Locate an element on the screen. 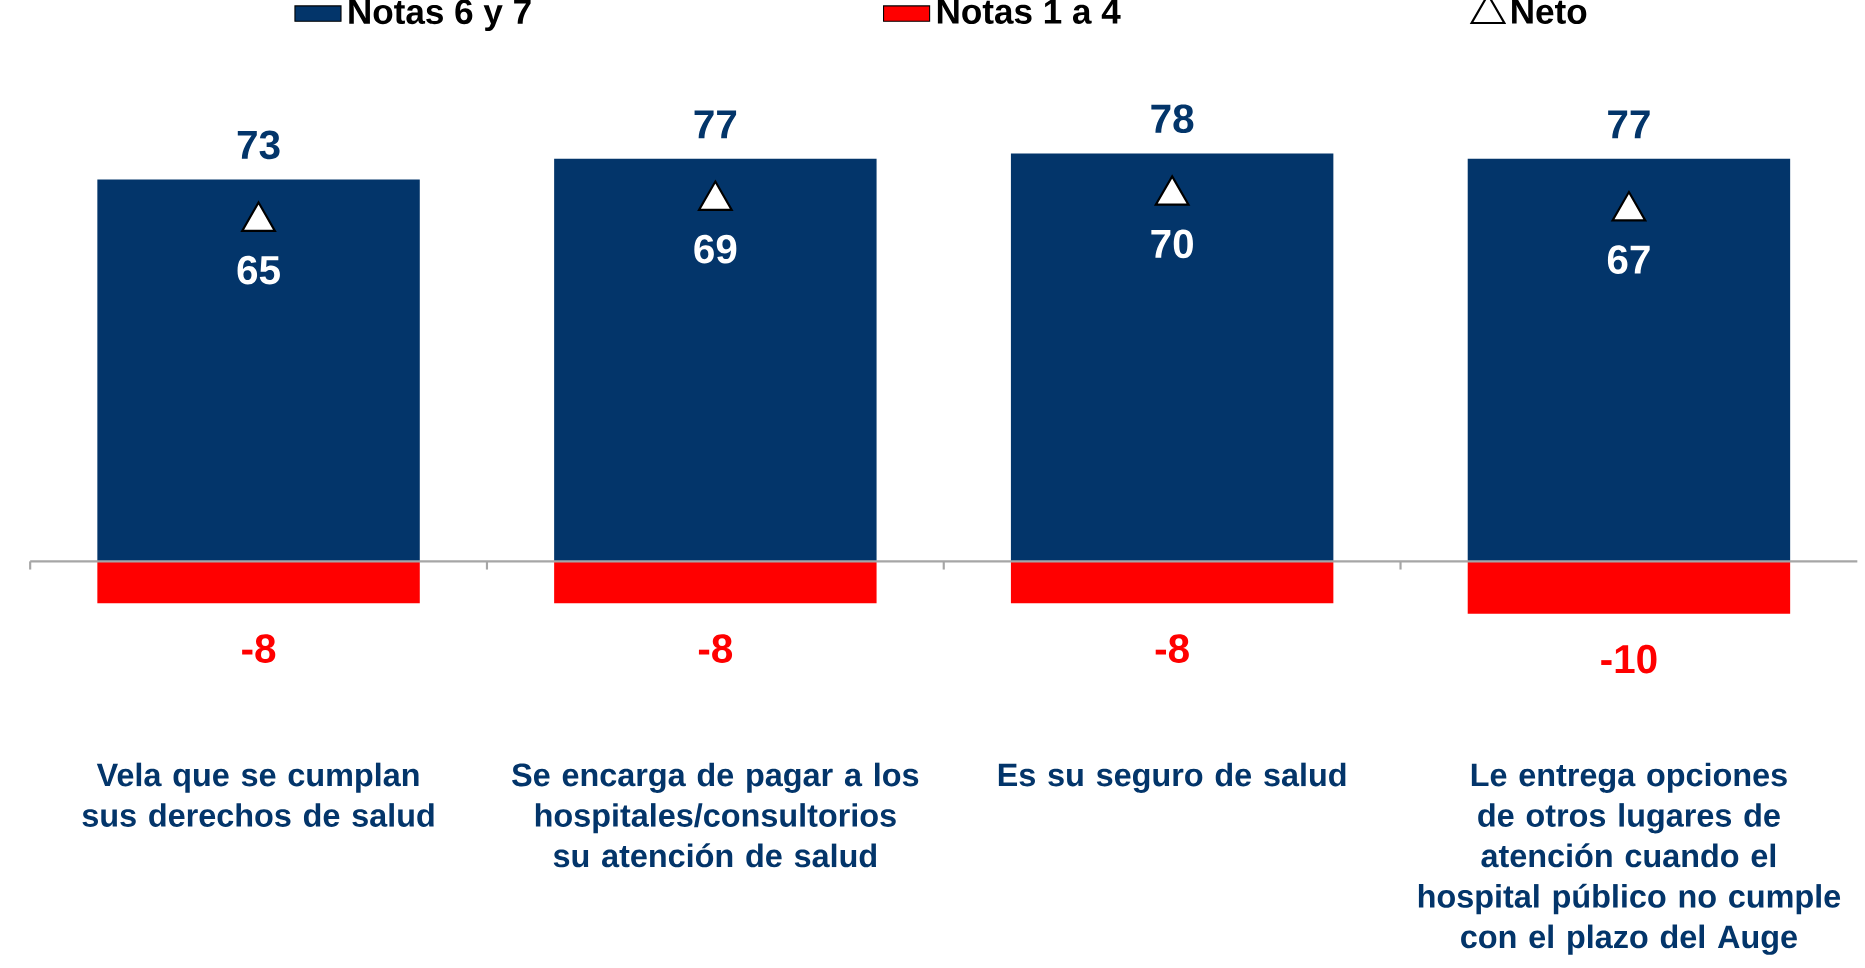 The width and height of the screenshot is (1865, 968). data-label: 78 is located at coordinates (1172, 119).